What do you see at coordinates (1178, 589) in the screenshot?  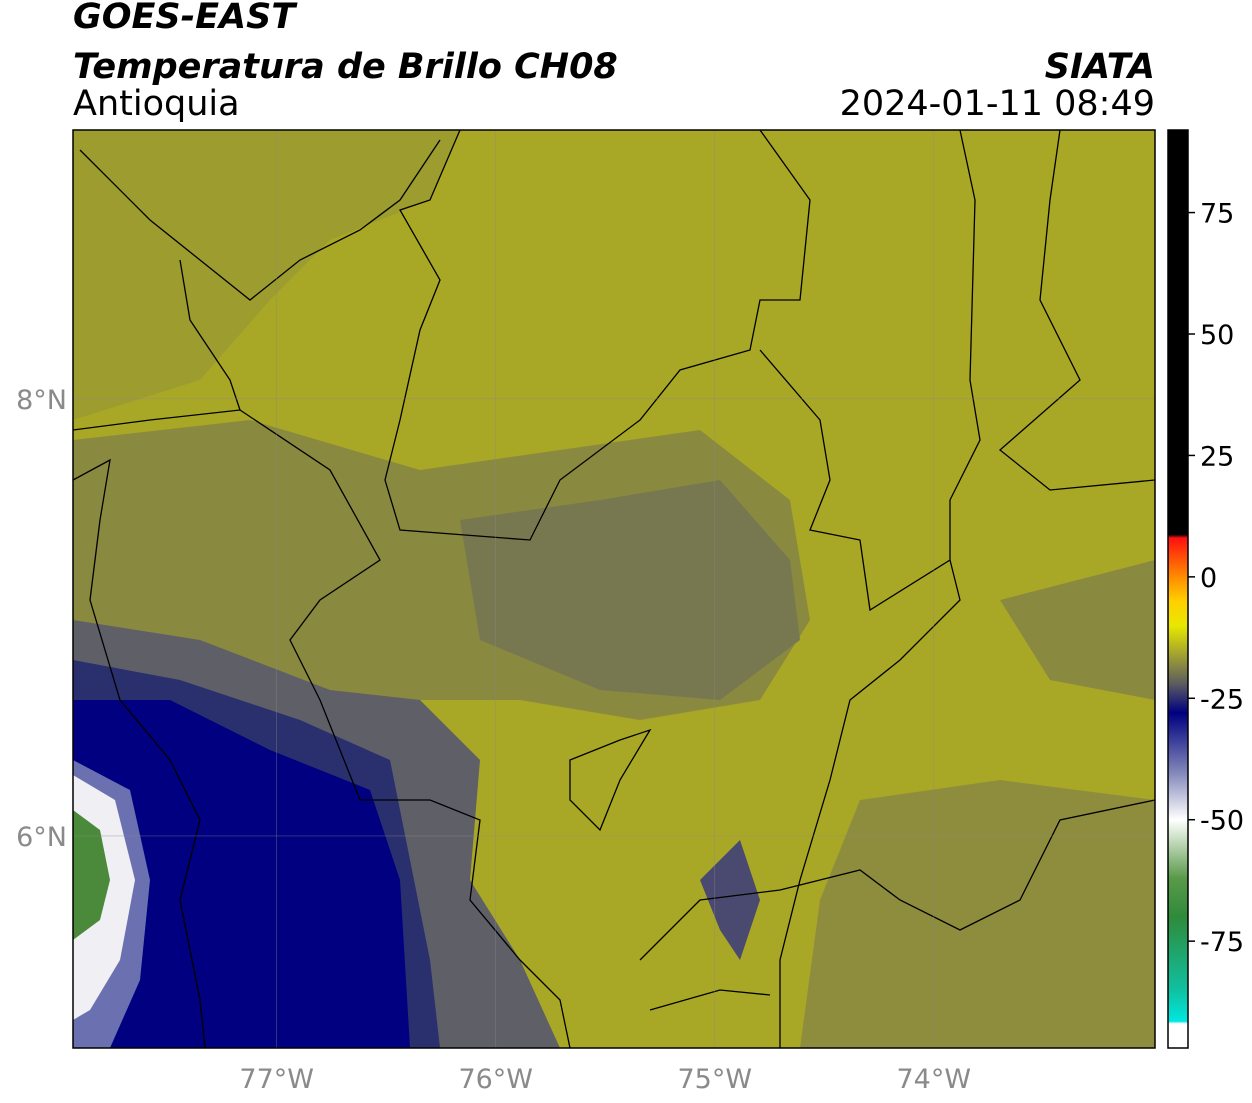 I see `colorbar` at bounding box center [1178, 589].